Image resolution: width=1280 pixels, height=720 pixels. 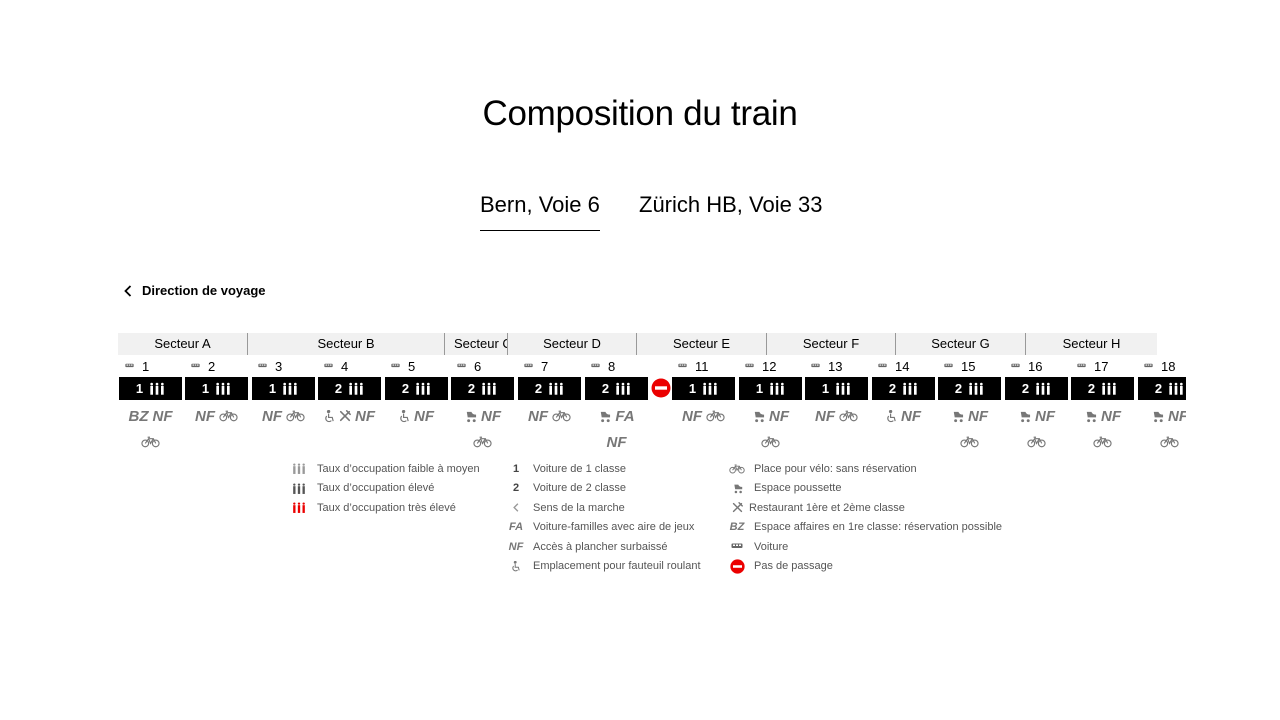 I want to click on legend-text: Voiture, so click(x=771, y=546).